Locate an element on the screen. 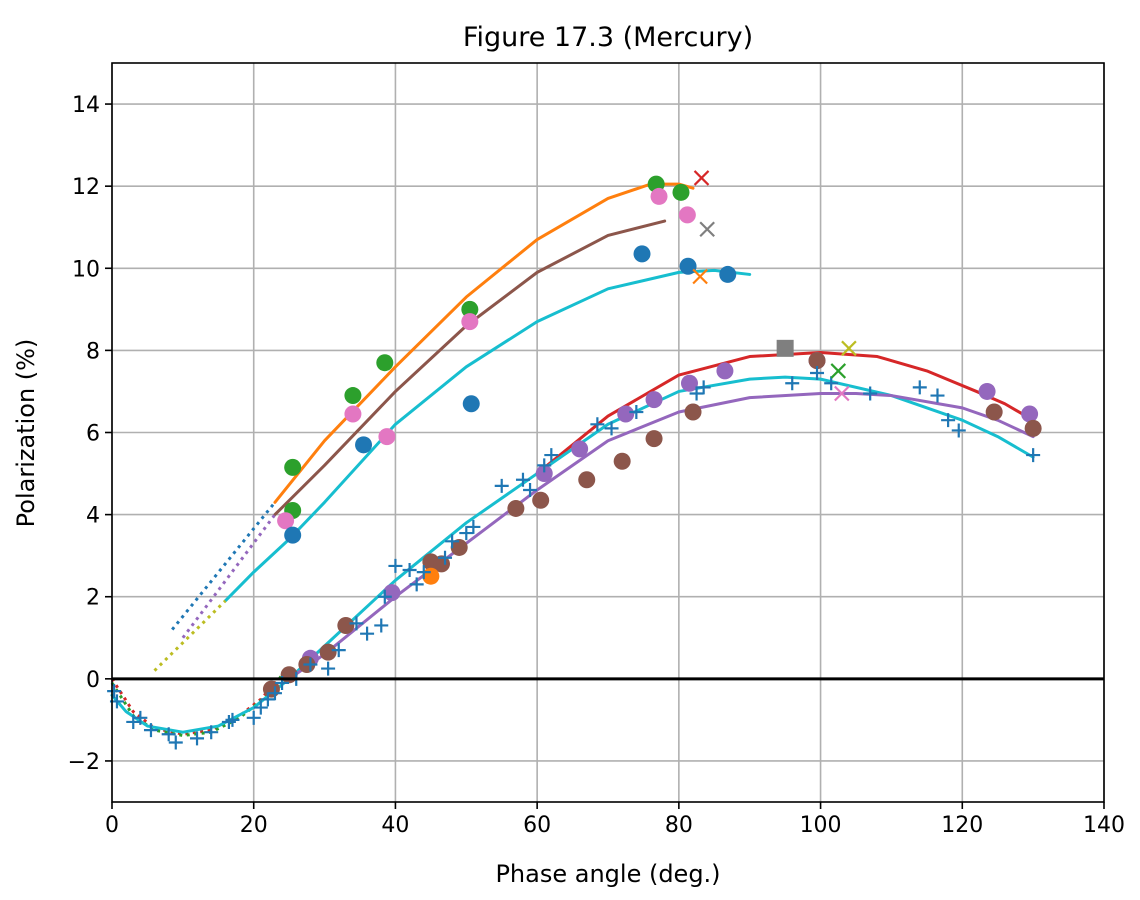  x-tick-label: 120 is located at coordinates (962, 825).